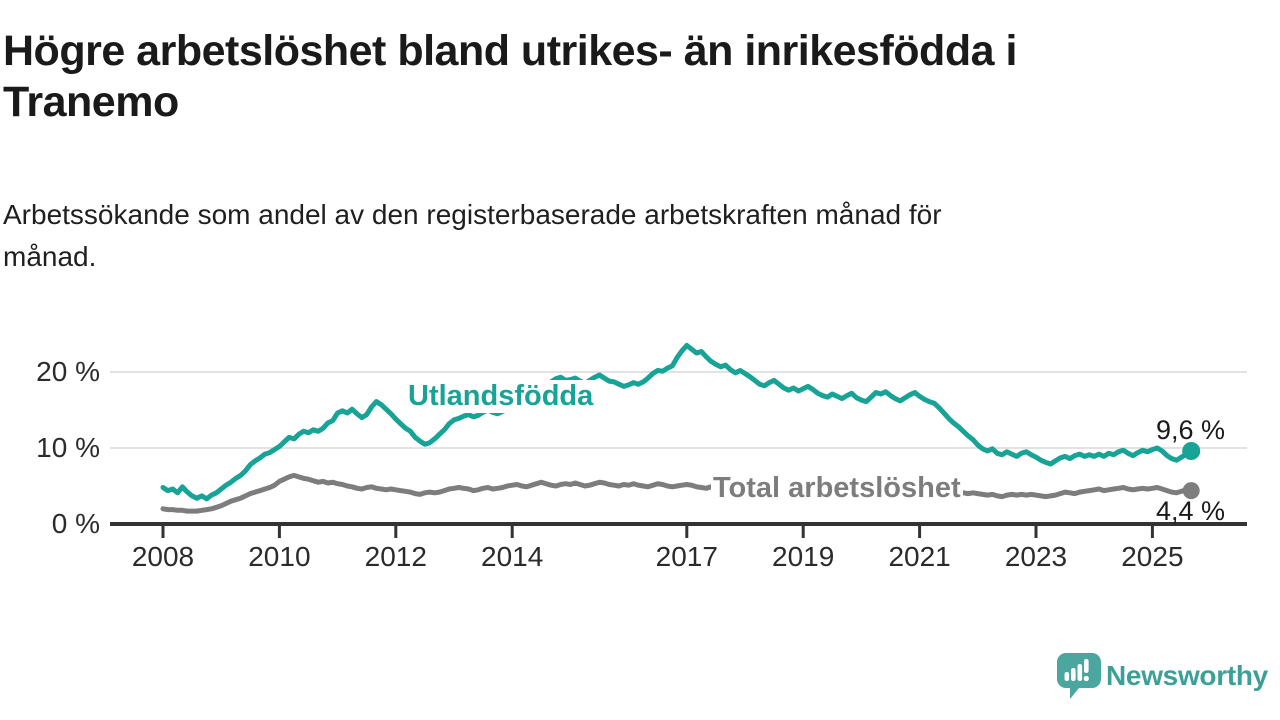  I want to click on newsworthy-logo-icon, so click(1079, 676).